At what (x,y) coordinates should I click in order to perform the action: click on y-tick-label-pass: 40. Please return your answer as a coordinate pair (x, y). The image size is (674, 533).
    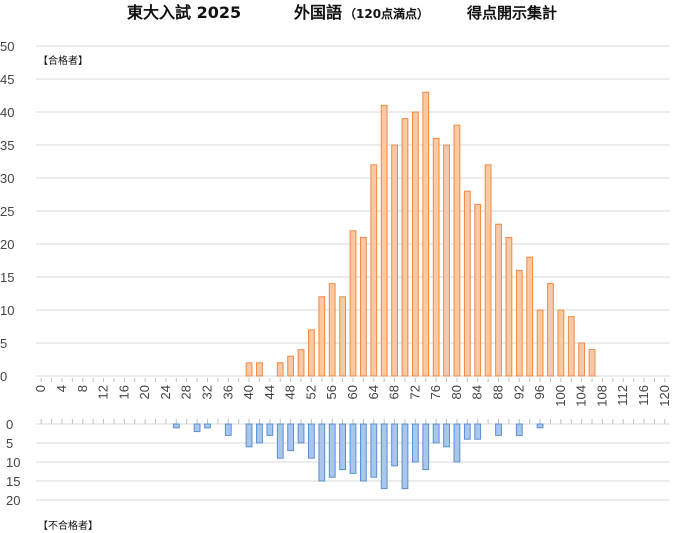
    Looking at the image, I should click on (7, 112).